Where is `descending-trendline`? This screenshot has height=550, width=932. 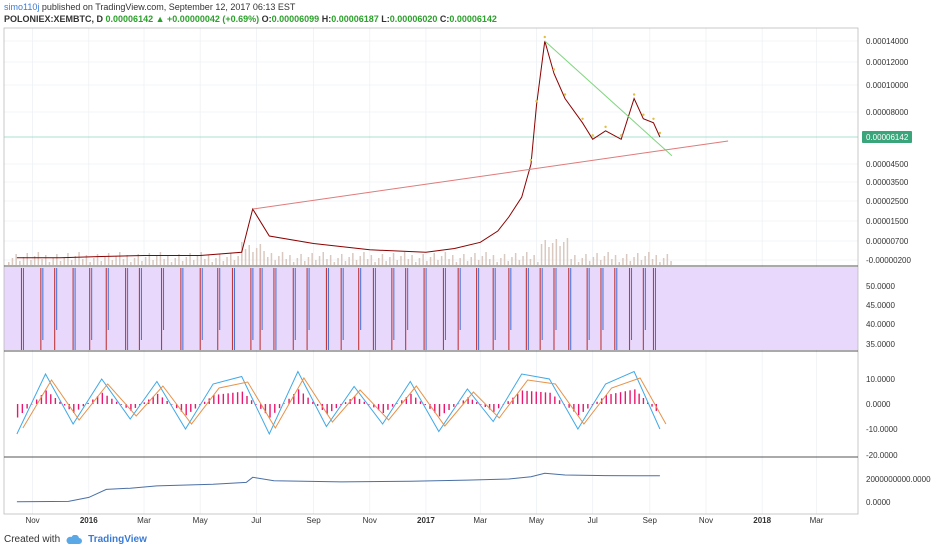 descending-trendline is located at coordinates (608, 98).